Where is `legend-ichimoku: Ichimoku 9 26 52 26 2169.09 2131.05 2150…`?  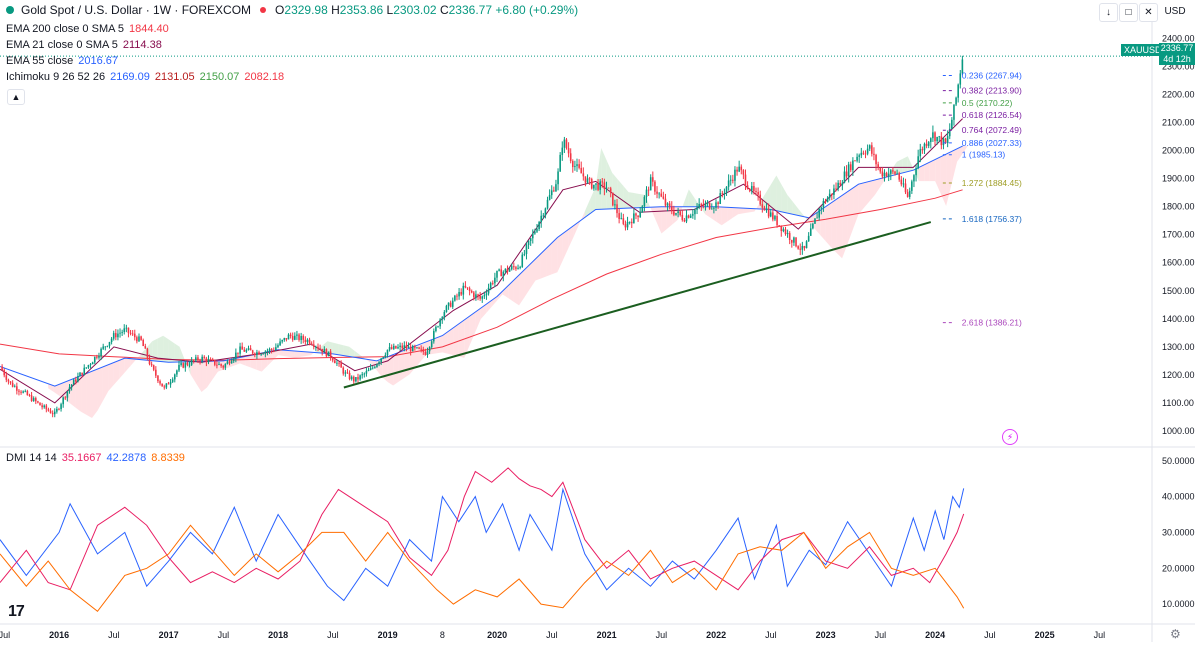 legend-ichimoku: Ichimoku 9 26 52 26 2169.09 2131.05 2150… is located at coordinates (145, 77).